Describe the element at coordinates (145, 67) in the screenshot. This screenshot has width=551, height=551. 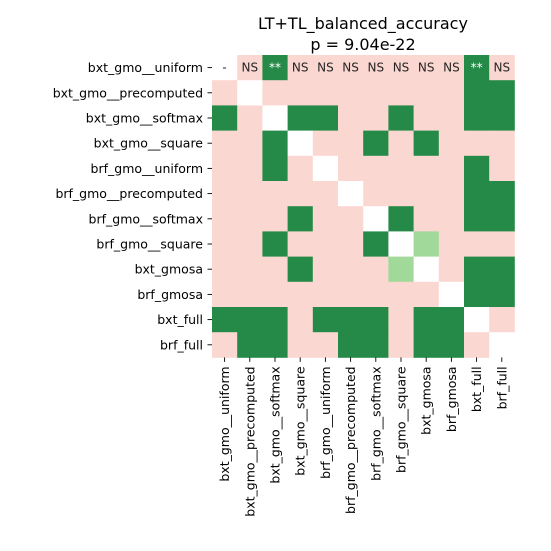
I see `row-tick-label: bxt_gmo__uniform` at that location.